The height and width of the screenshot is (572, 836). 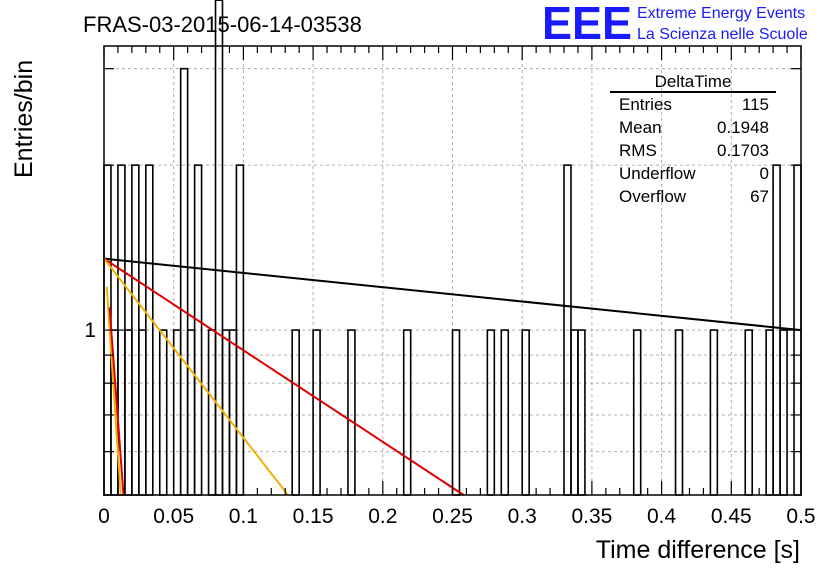 I want to click on stats-row-value: 0.1948, so click(x=743, y=127).